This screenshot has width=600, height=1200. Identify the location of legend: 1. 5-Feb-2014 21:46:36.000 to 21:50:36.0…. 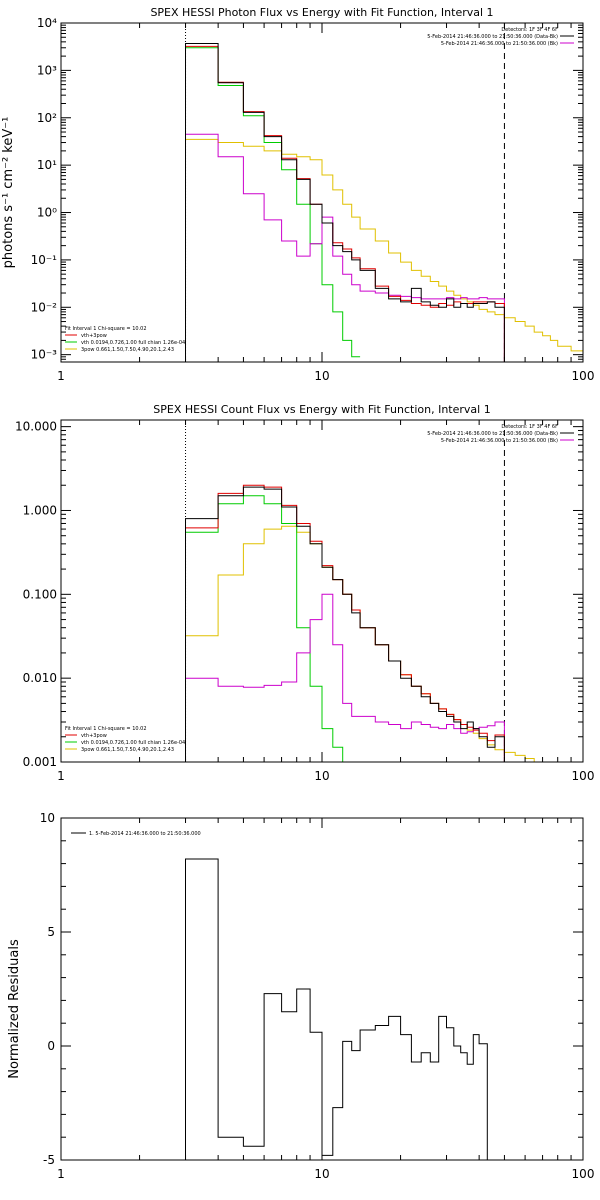
(136, 834).